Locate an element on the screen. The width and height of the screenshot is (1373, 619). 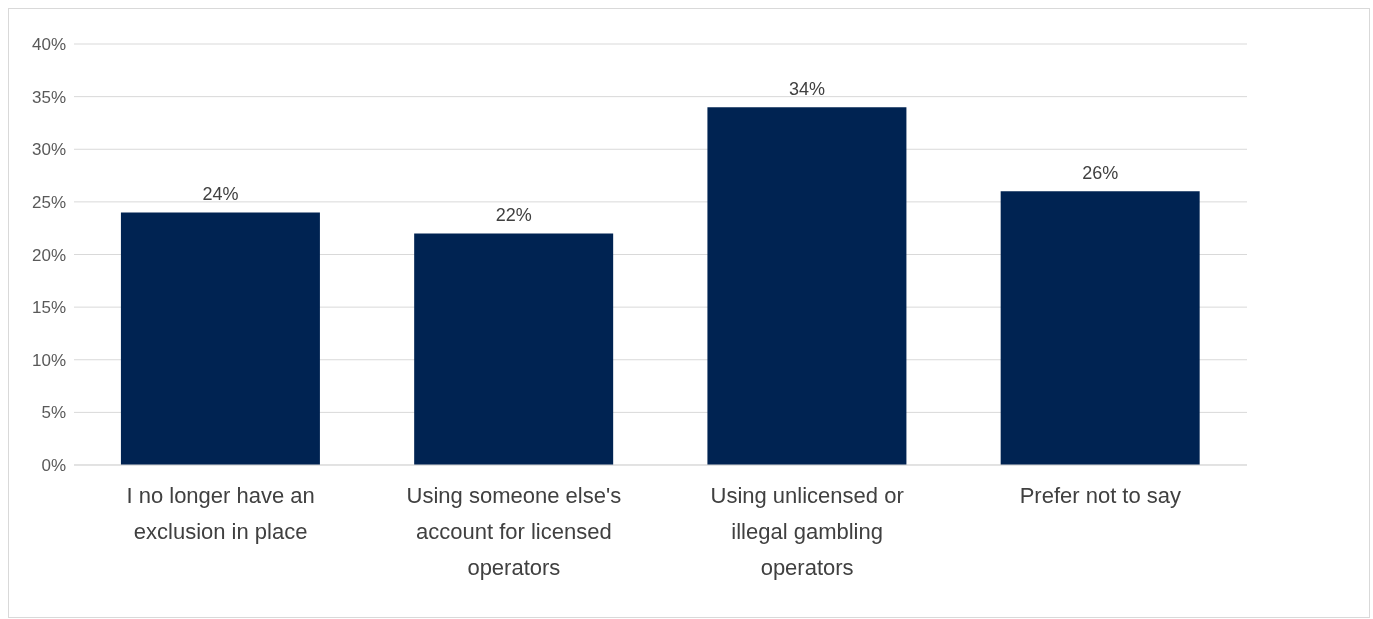
y-tick-label: 25% is located at coordinates (48, 202).